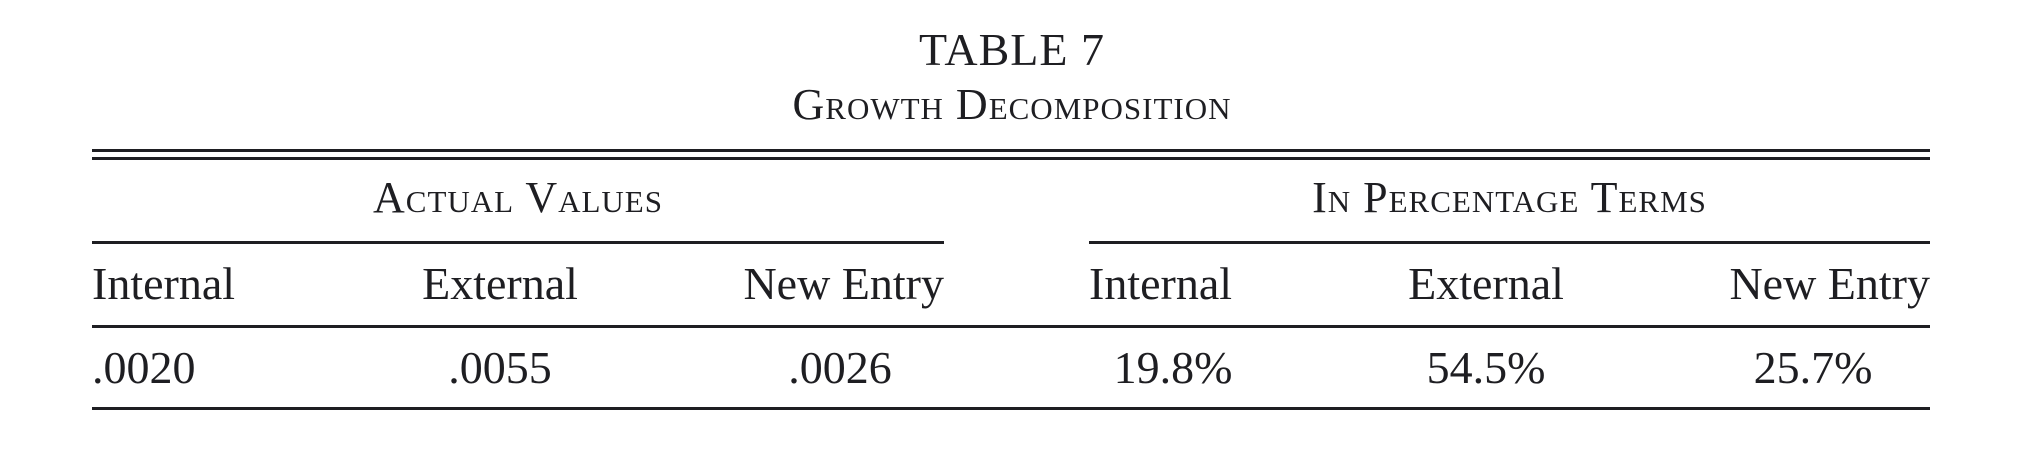 Image resolution: width=2024 pixels, height=466 pixels. I want to click on column-header-new-entry-actual: New Entry, so click(843, 283).